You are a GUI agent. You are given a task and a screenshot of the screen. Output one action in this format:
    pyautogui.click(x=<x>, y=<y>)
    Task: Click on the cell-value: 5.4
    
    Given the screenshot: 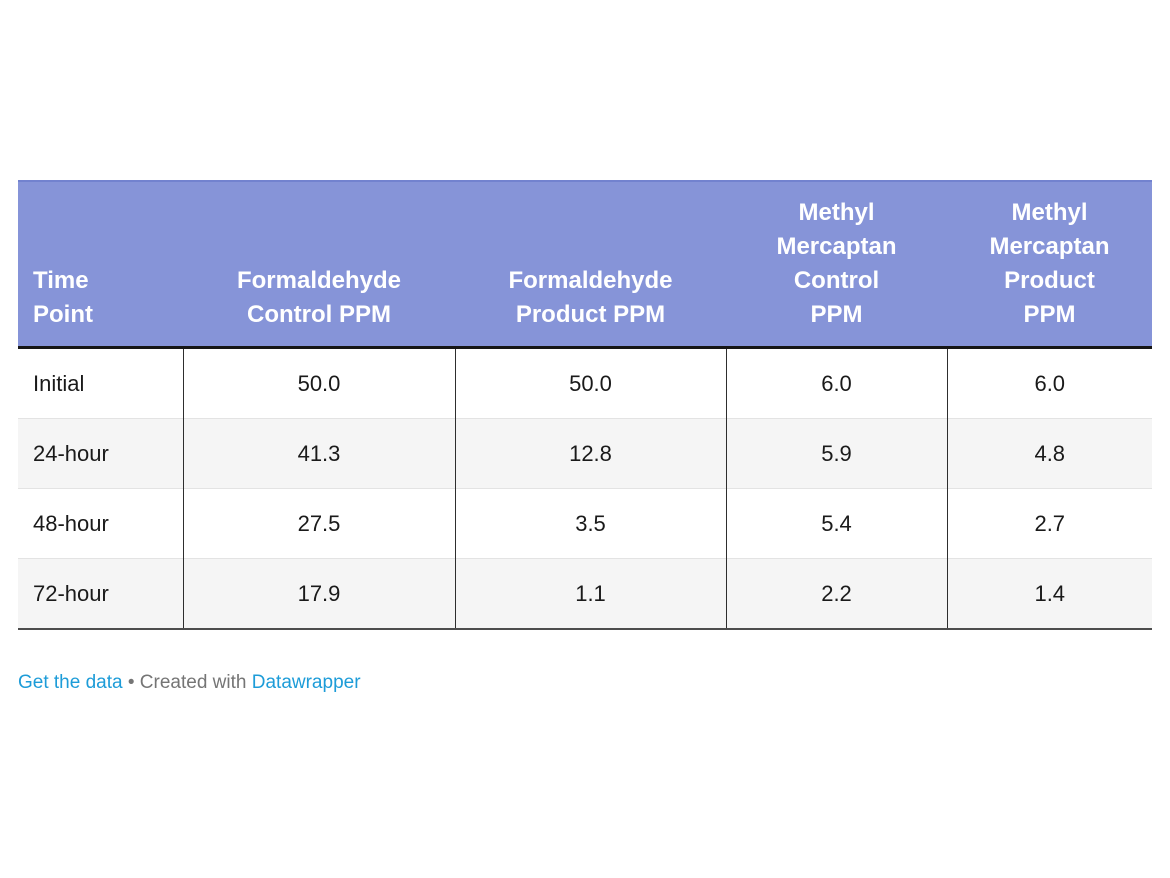 What is the action you would take?
    pyautogui.click(x=836, y=523)
    